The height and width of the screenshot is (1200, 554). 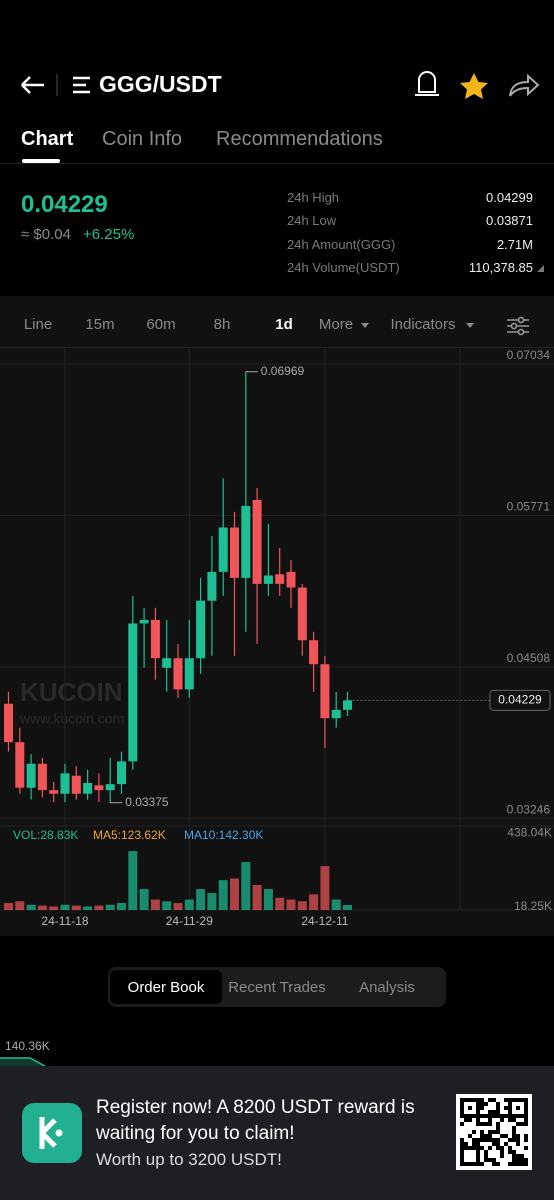 What do you see at coordinates (38, 324) in the screenshot?
I see `timeframe-option: Line` at bounding box center [38, 324].